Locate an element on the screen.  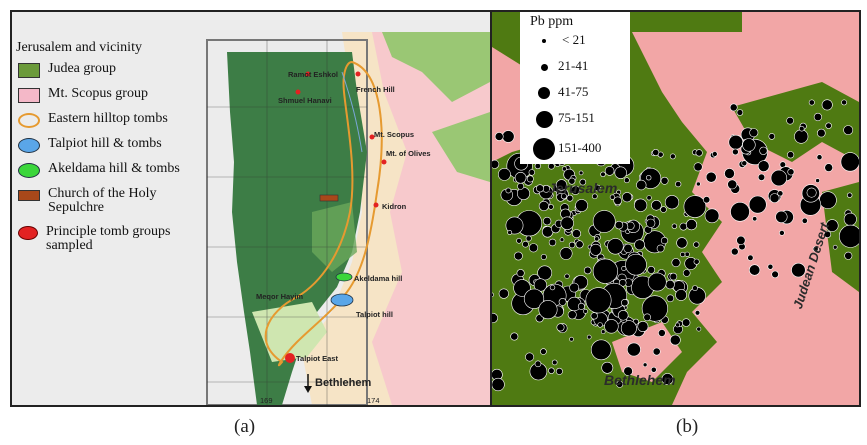
legend-swatch-ell-green is located at coordinates (29, 170).